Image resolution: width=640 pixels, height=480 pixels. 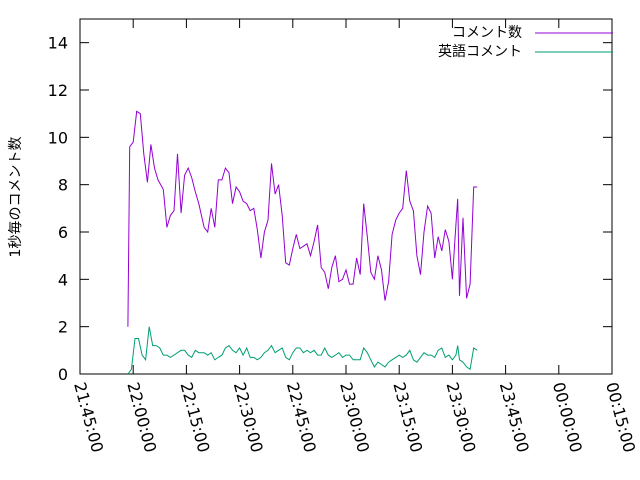 What do you see at coordinates (567, 417) in the screenshot?
I see `x-tick-label: 00:00:00` at bounding box center [567, 417].